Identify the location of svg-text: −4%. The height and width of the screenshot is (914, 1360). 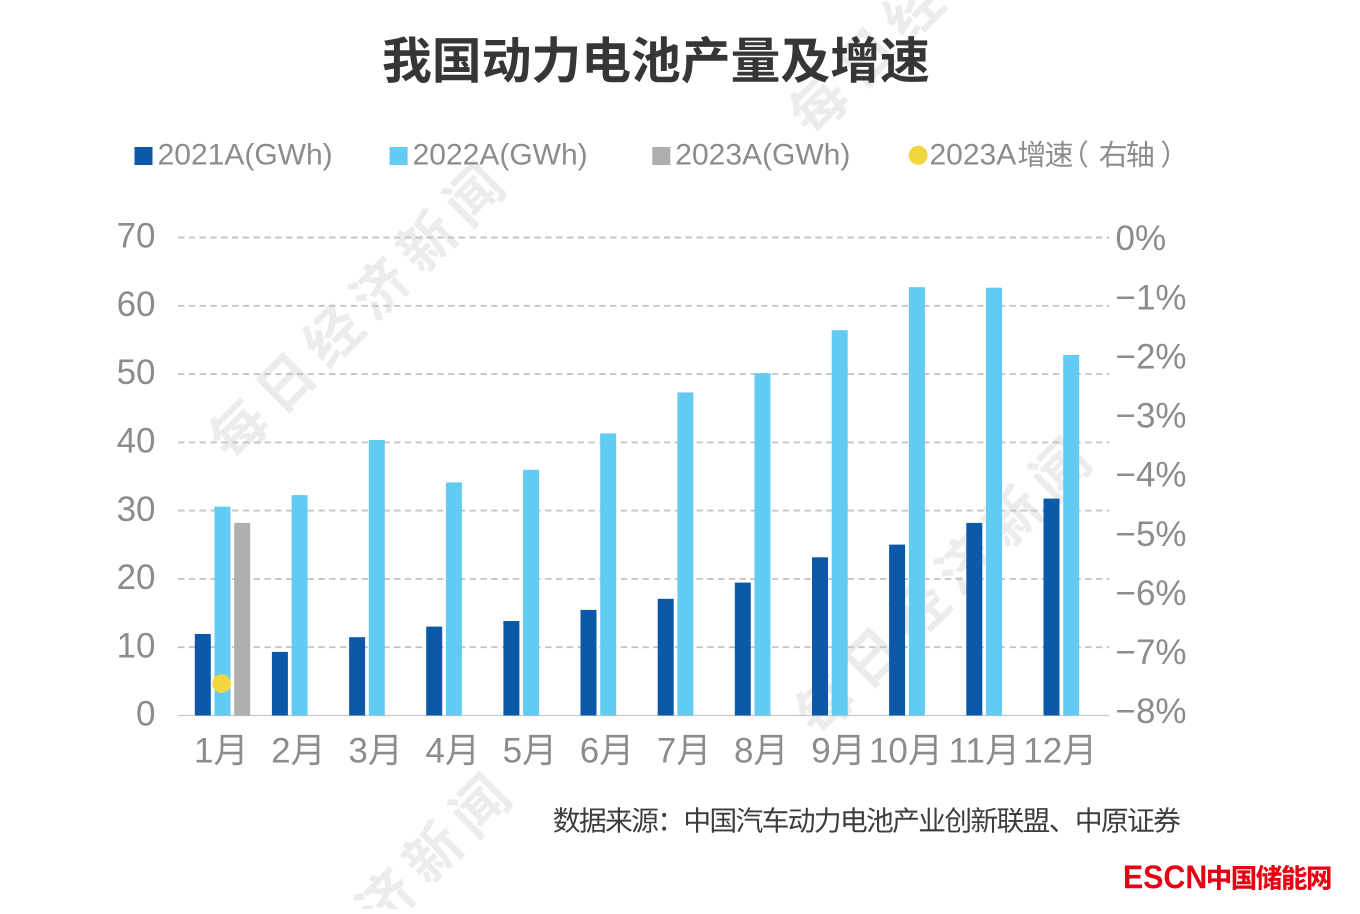
(1151, 475).